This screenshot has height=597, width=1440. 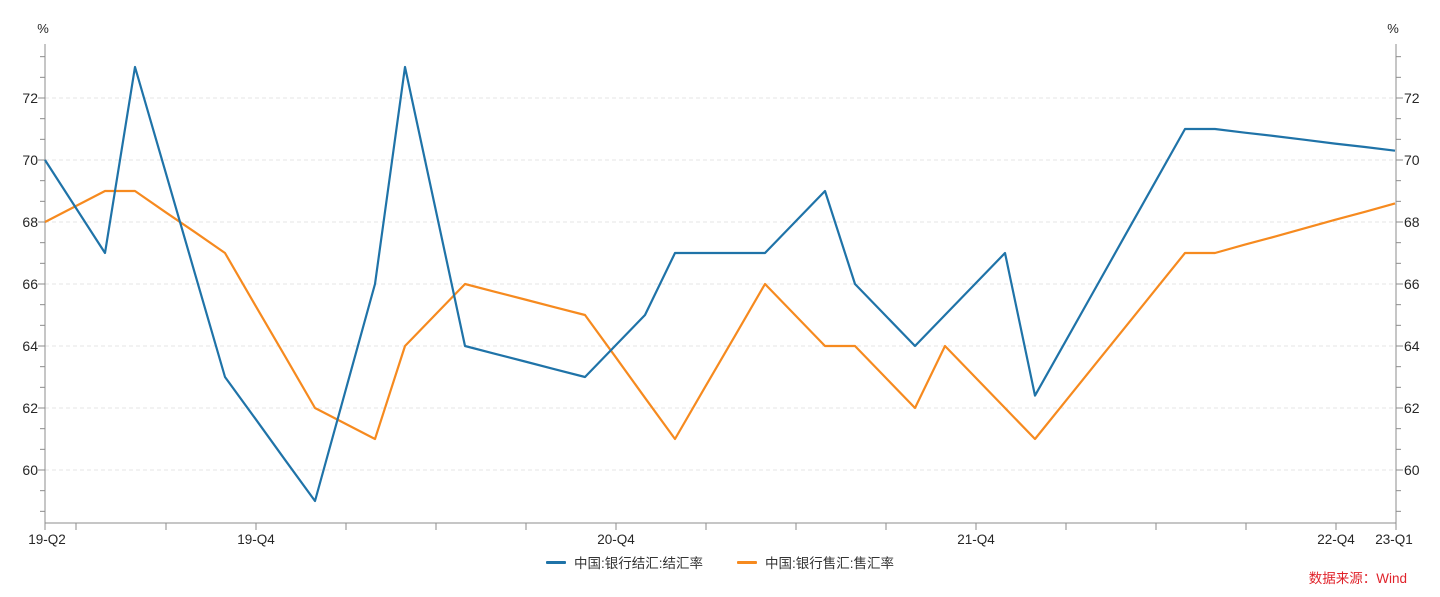 I want to click on legend: 中国:银行结汇:结汇率 中国:银行售汇:售汇率, so click(x=720, y=562).